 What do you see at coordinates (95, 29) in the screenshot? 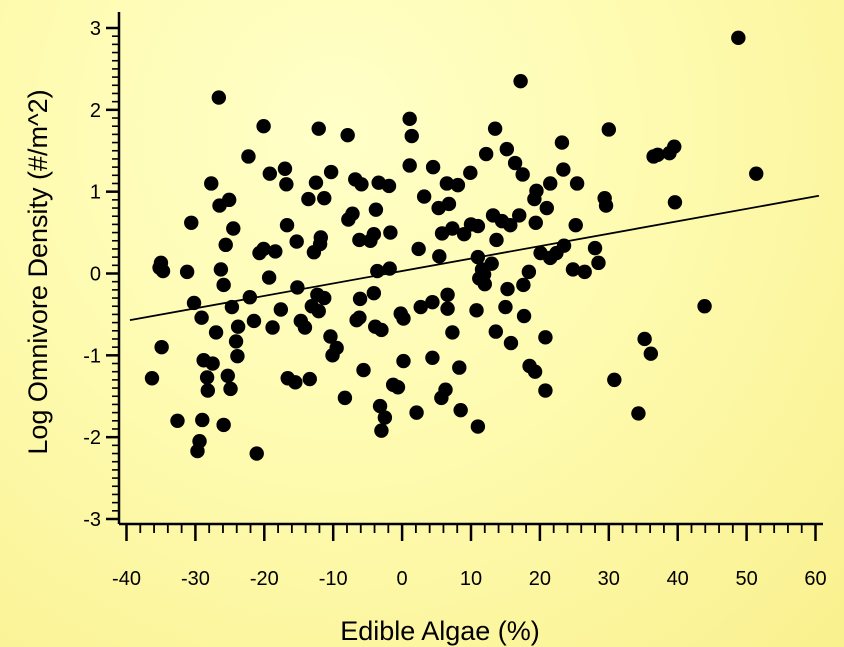
I see `y-tick-label: 3` at bounding box center [95, 29].